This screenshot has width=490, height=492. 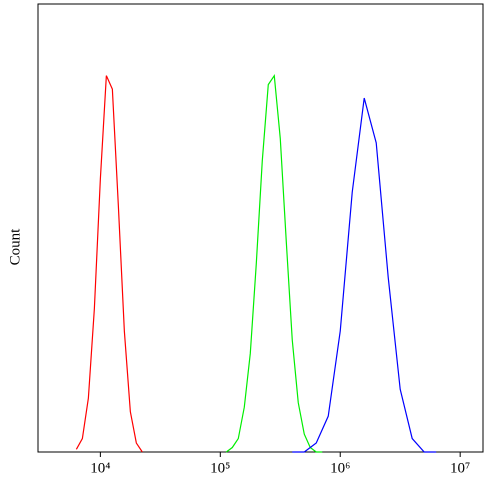 What do you see at coordinates (220, 468) in the screenshot?
I see `x-tick-label: 10⁵` at bounding box center [220, 468].